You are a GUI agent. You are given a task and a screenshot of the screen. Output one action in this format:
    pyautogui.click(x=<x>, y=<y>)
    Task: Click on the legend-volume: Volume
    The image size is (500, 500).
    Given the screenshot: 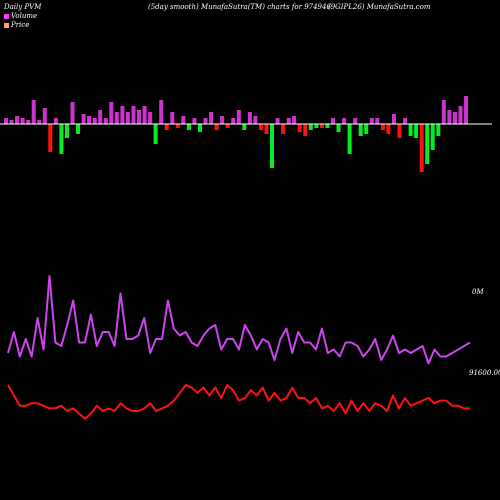 What is the action you would take?
    pyautogui.click(x=20, y=16)
    